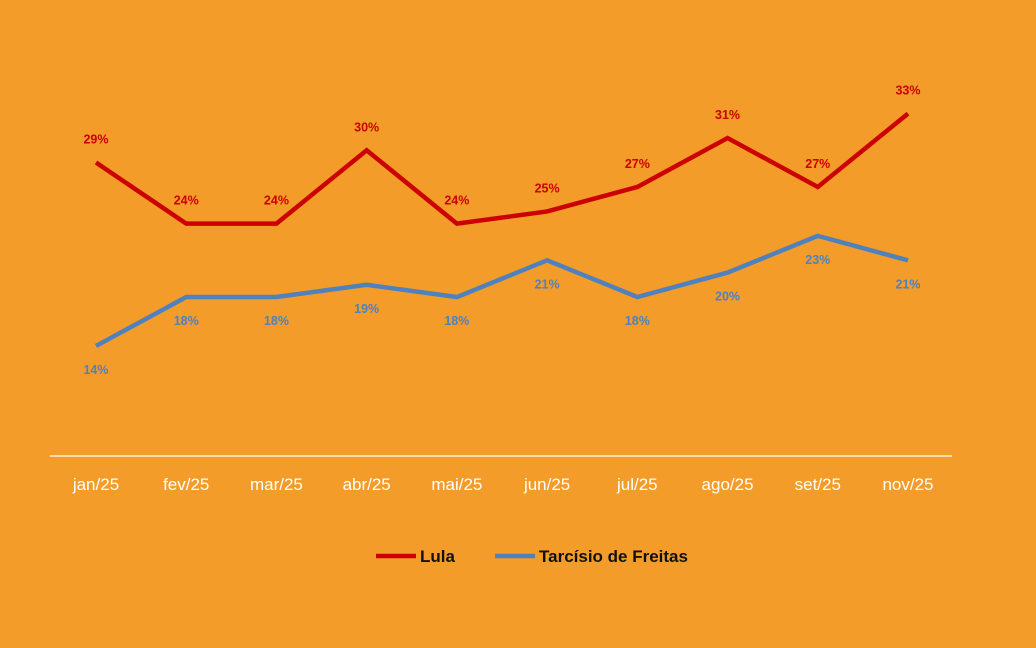  Describe the element at coordinates (501, 290) in the screenshot. I see `series-line-tarcisio-de-freitas` at that location.